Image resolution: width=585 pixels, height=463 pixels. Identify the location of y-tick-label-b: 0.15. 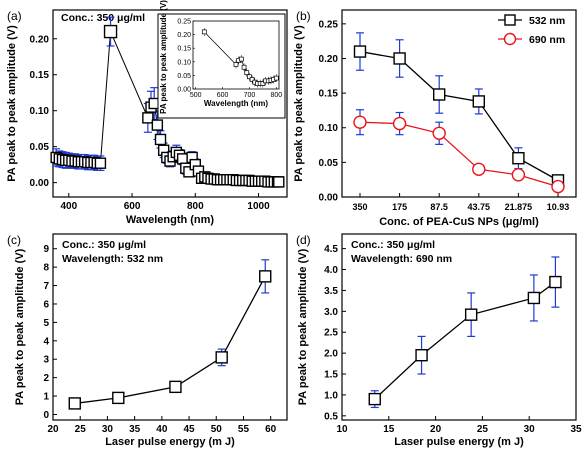
(329, 94).